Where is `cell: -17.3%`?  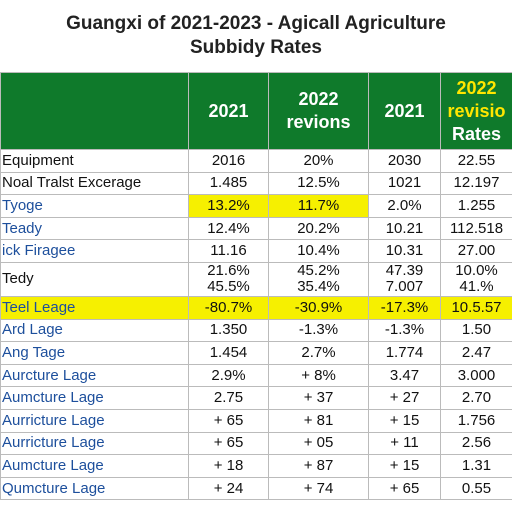 cell: -17.3% is located at coordinates (404, 307).